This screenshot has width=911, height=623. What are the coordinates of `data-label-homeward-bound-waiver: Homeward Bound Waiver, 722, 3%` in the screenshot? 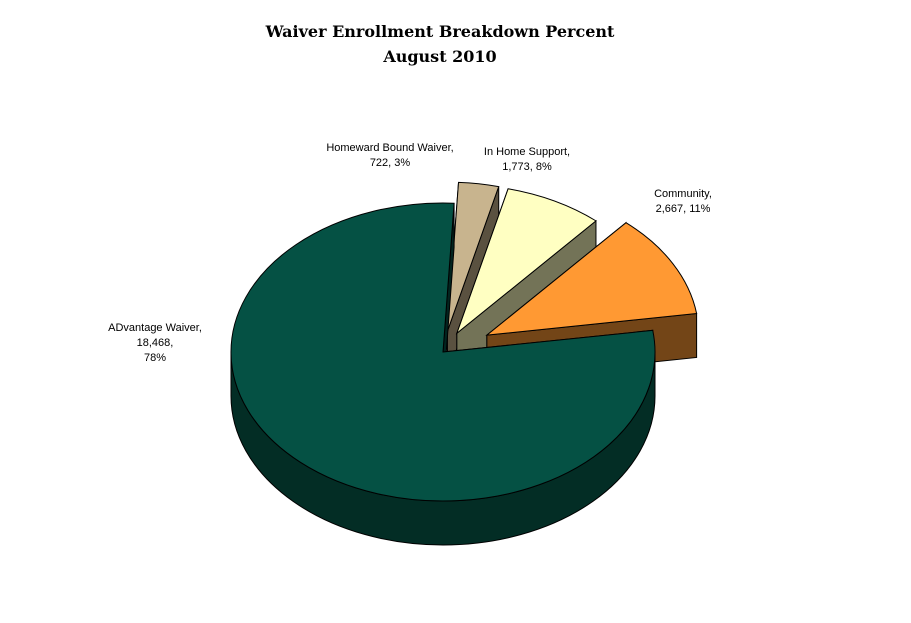 It's located at (389, 155).